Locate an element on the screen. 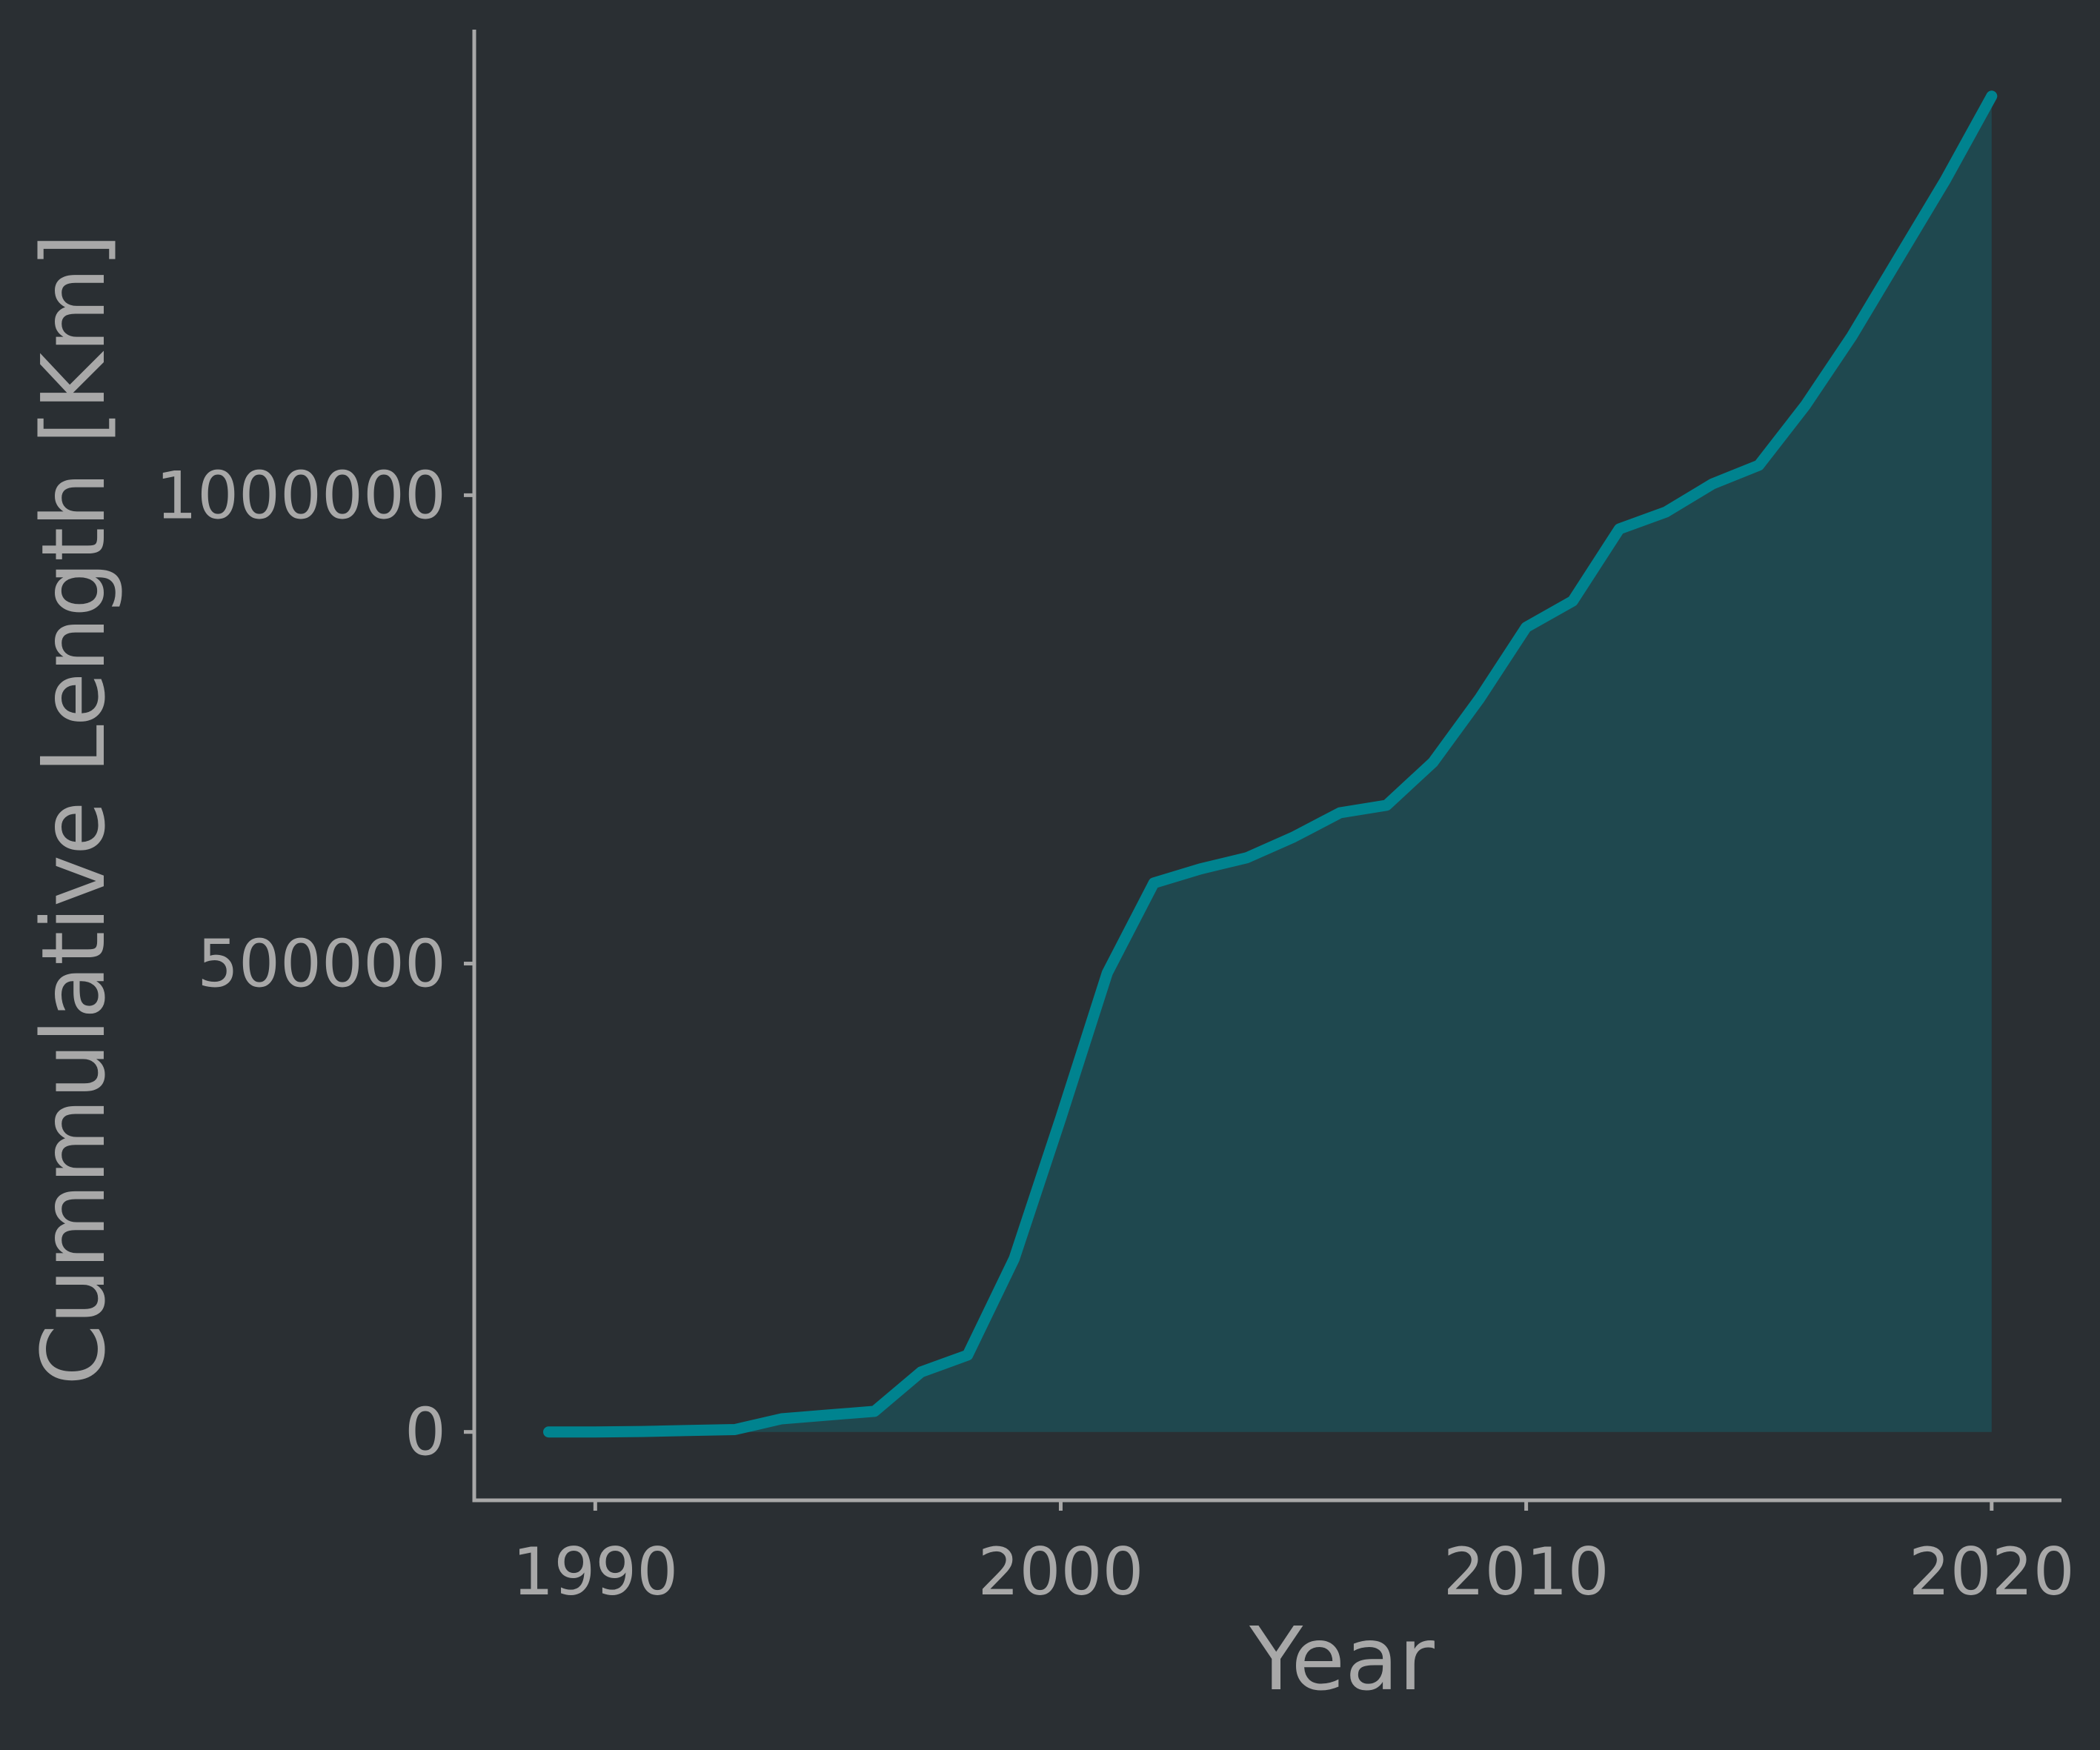 This screenshot has width=2100, height=1750. y-tick-label: 500000 is located at coordinates (321, 964).